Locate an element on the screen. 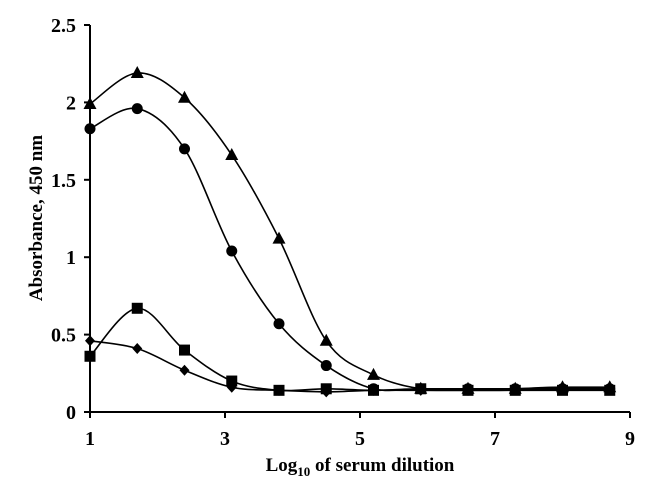 This screenshot has height=495, width=650. series-diamond is located at coordinates (350, 366).